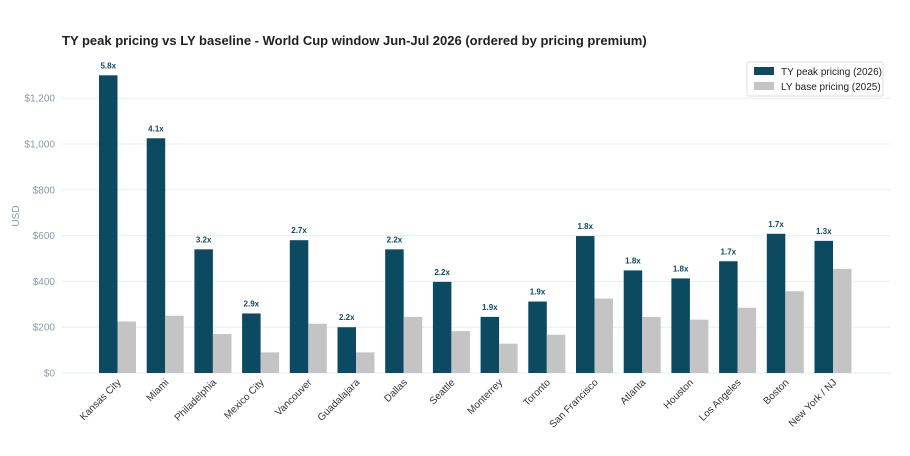 The width and height of the screenshot is (910, 456). Describe the element at coordinates (196, 400) in the screenshot. I see `x-tick-label: Philadelphia` at that location.